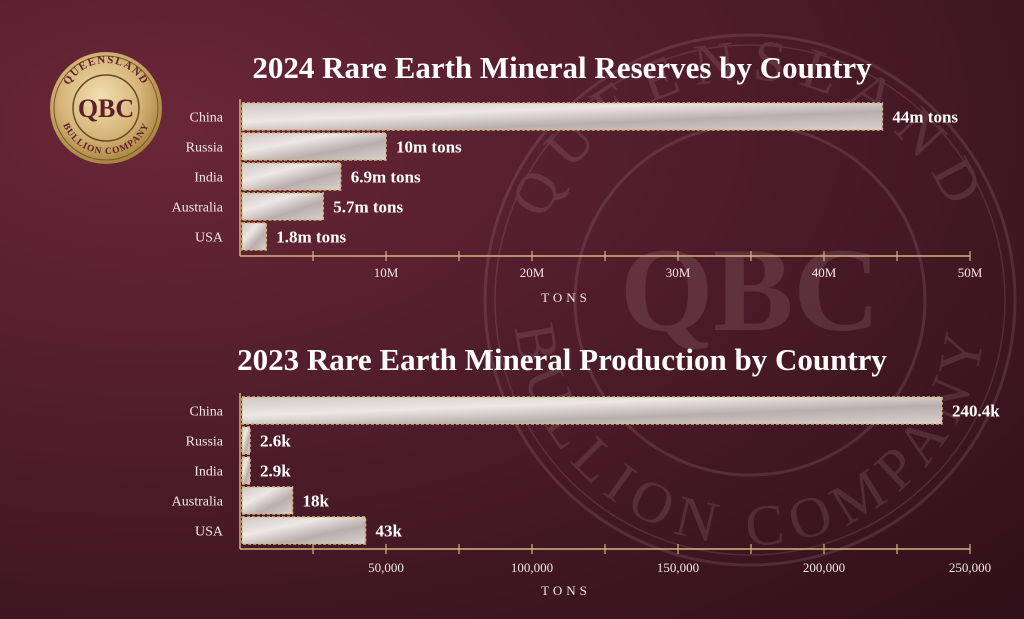  I want to click on data-label: 44m tons, so click(925, 117).